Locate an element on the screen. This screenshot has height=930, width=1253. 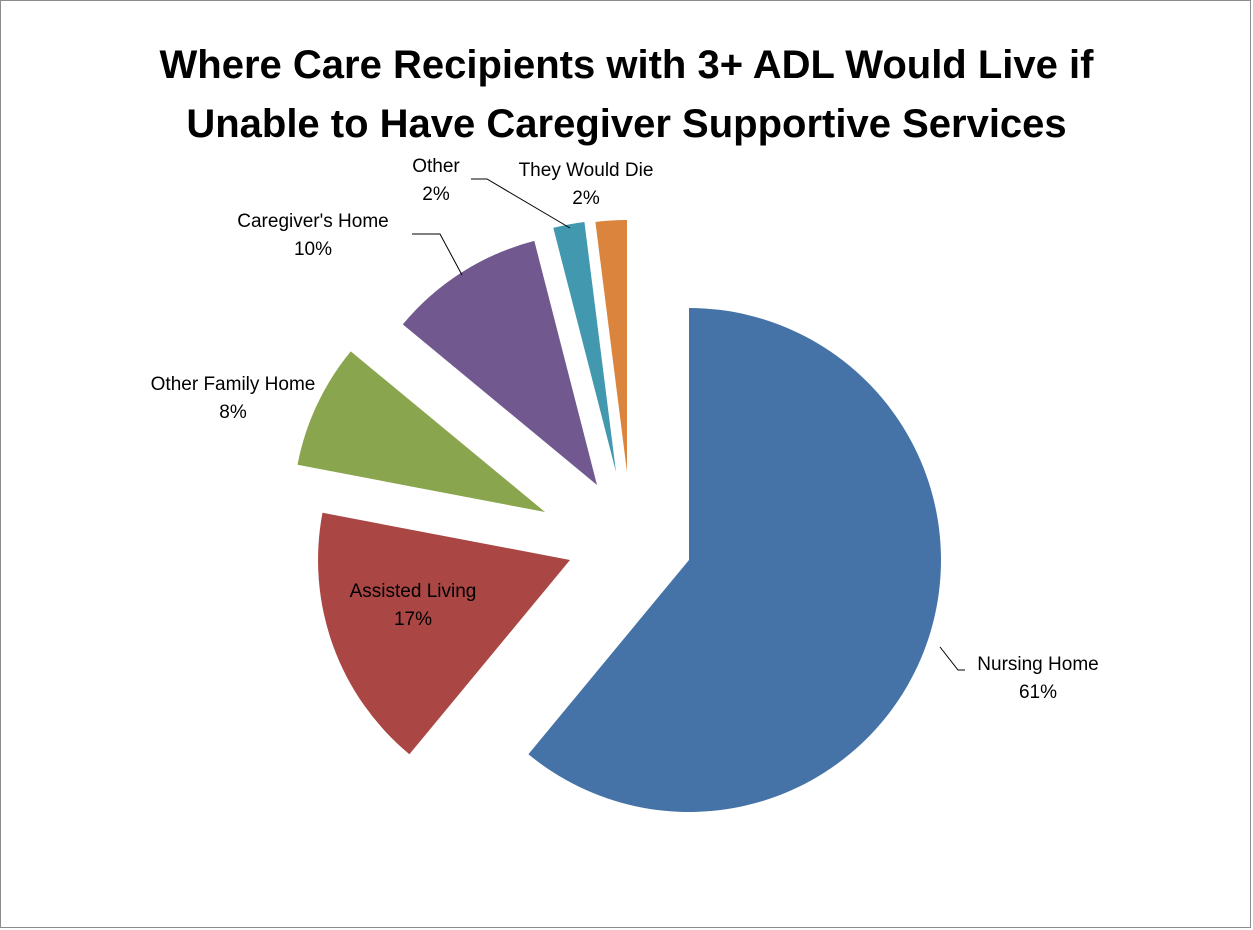
data-label-value: 17% is located at coordinates (413, 619).